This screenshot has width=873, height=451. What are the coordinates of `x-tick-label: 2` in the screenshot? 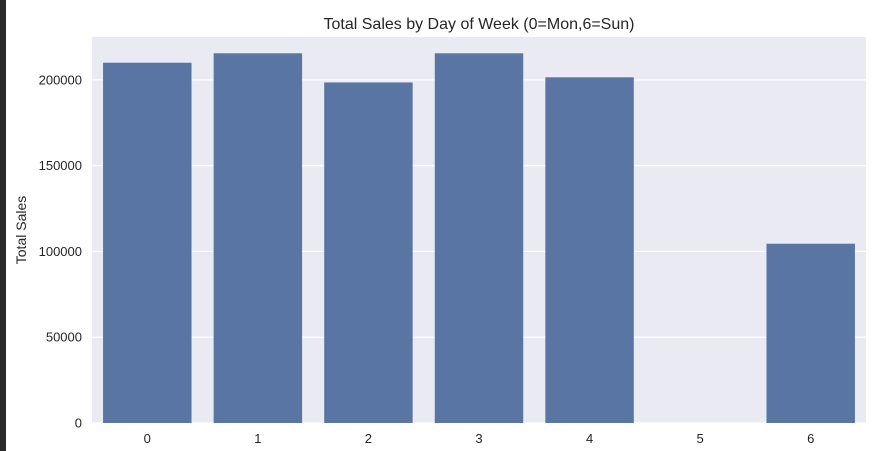 It's located at (368, 438).